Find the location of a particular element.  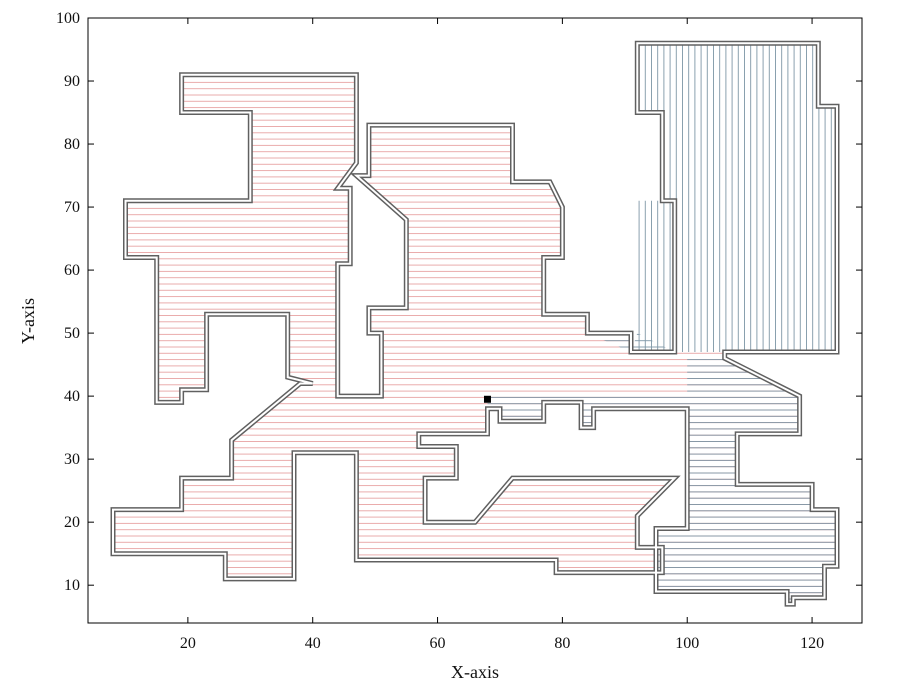

start-point is located at coordinates (487, 399).